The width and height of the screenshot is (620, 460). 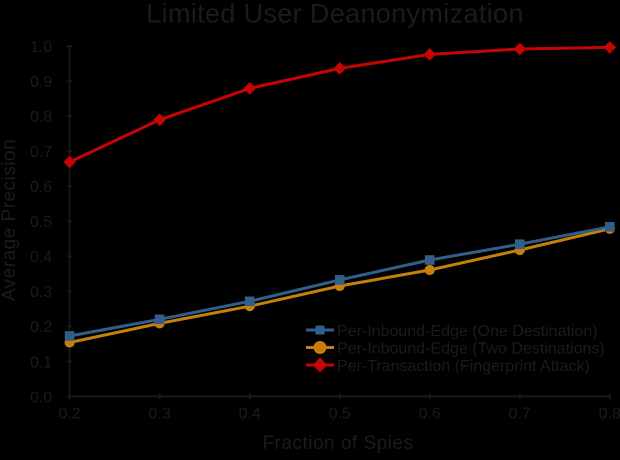 I want to click on svg-text: Fraction of Spies, so click(x=337, y=443).